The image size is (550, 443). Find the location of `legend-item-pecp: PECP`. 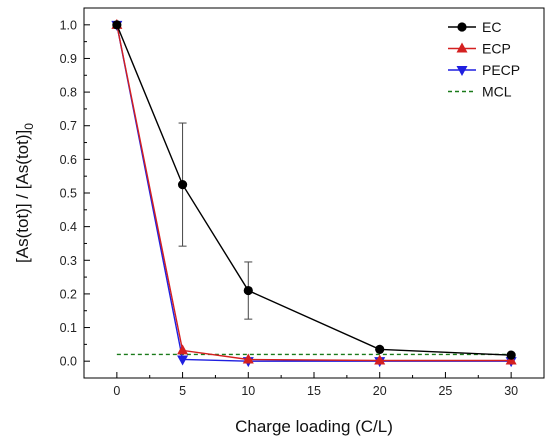

legend-item-pecp: PECP is located at coordinates (484, 70).